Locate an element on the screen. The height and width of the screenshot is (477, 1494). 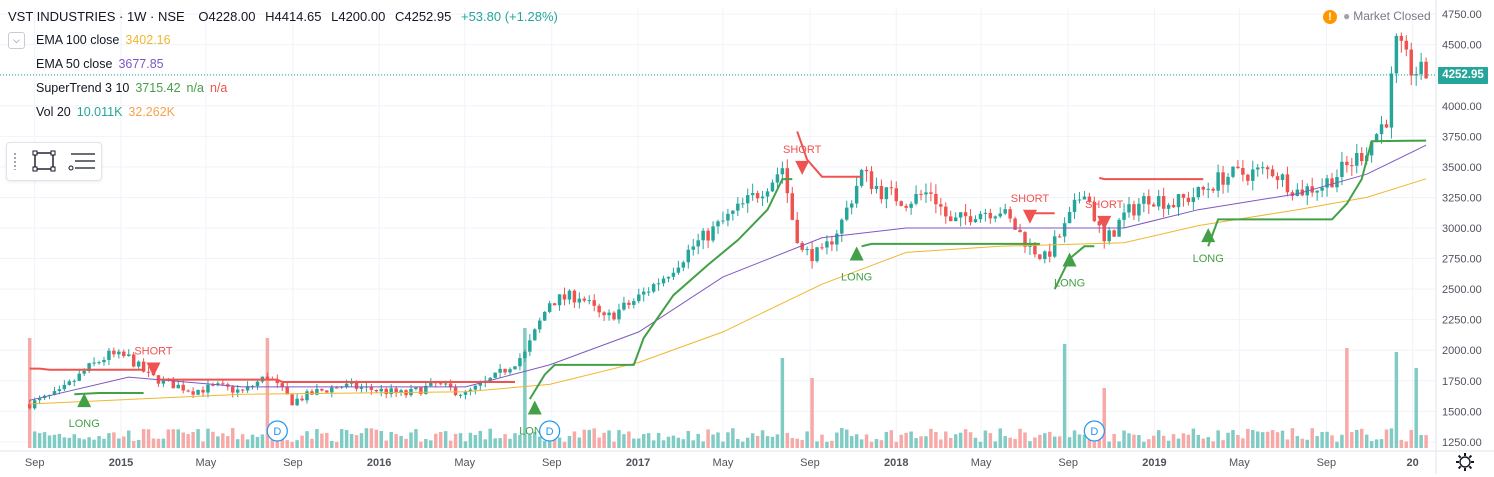
list-settings-icon is located at coordinates (80, 161).